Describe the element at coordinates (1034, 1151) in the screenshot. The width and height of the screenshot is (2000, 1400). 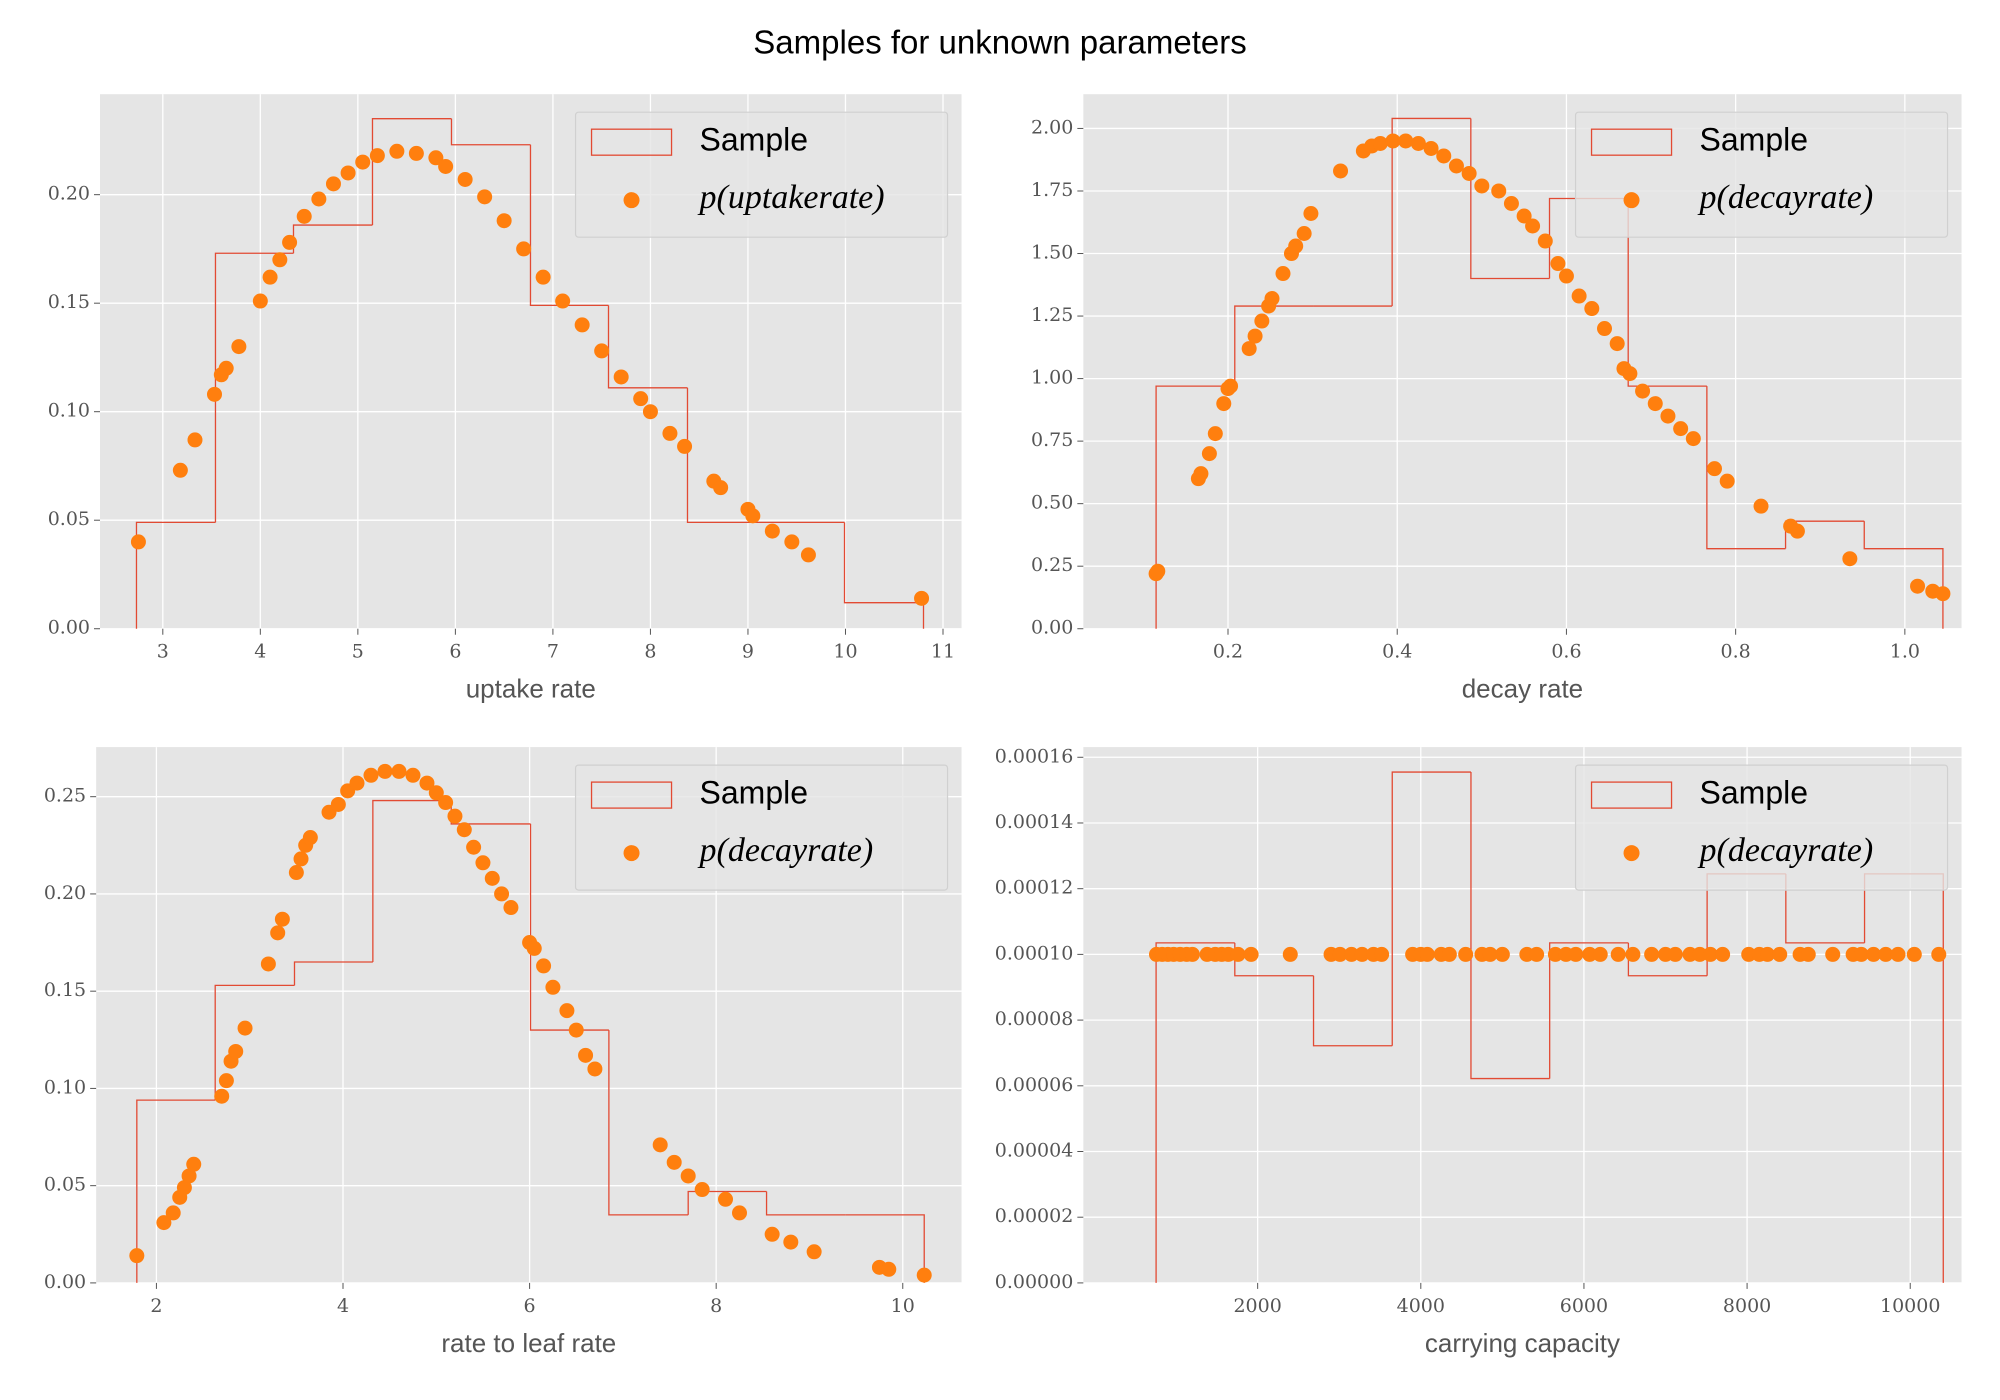
I see `y-tick-label: 0.00004` at that location.